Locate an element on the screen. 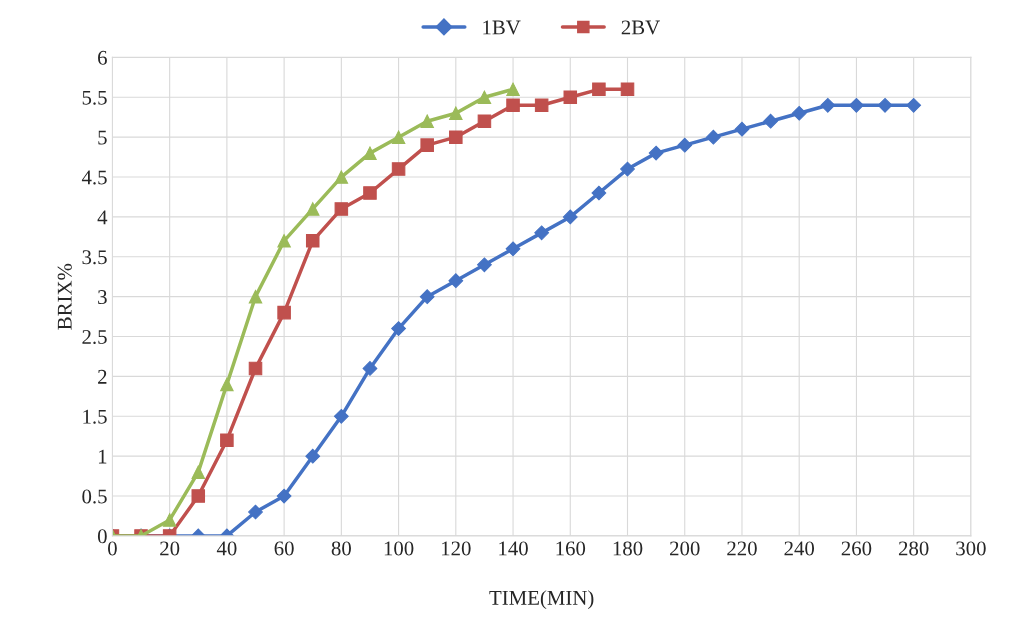 This screenshot has height=638, width=1022. x-tick-label: 160 is located at coordinates (571, 548).